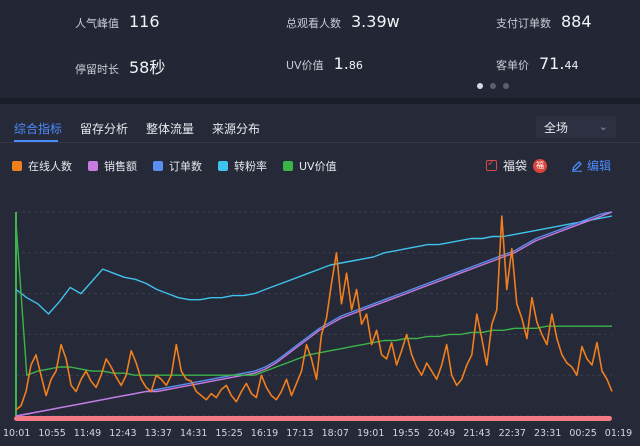 The height and width of the screenshot is (446, 640). Describe the element at coordinates (618, 433) in the screenshot. I see `x-tick-label: 01:19` at that location.